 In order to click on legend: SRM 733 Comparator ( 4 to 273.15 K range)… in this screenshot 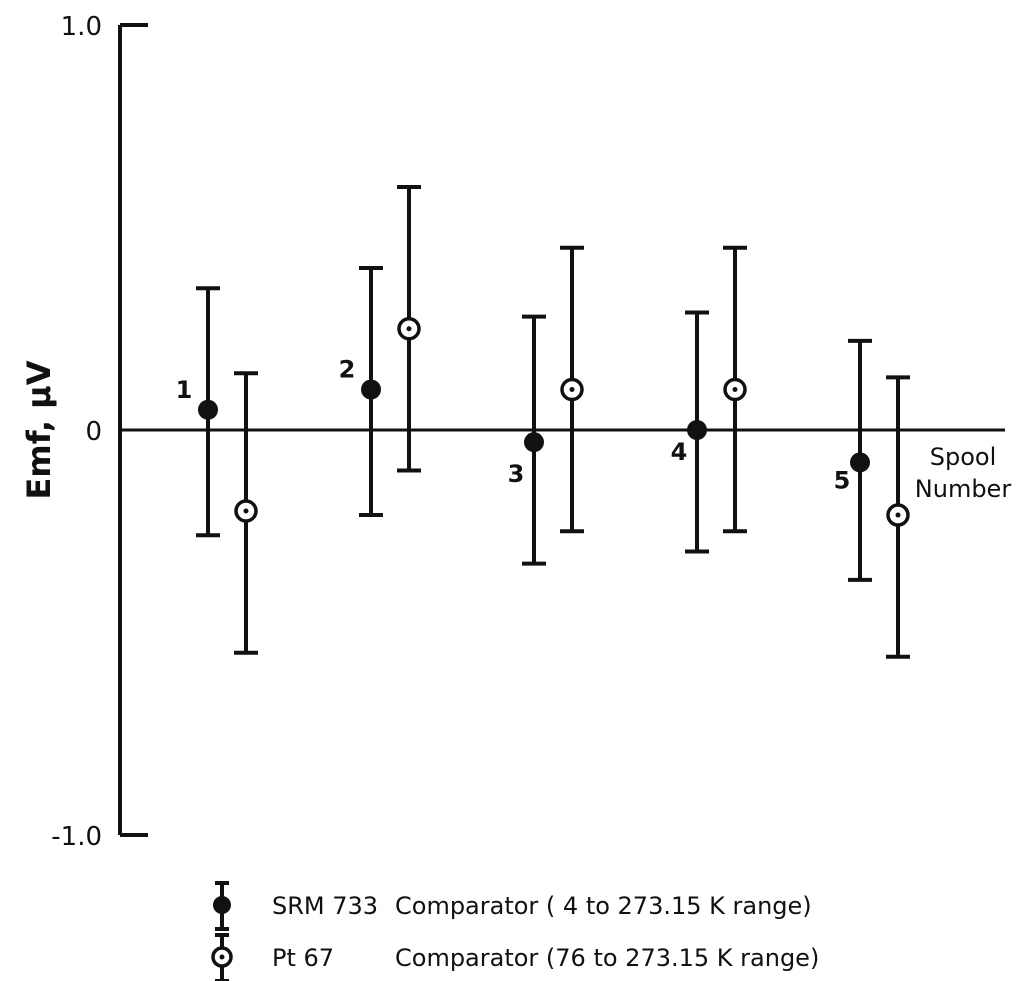, I will do `click(515, 931)`.